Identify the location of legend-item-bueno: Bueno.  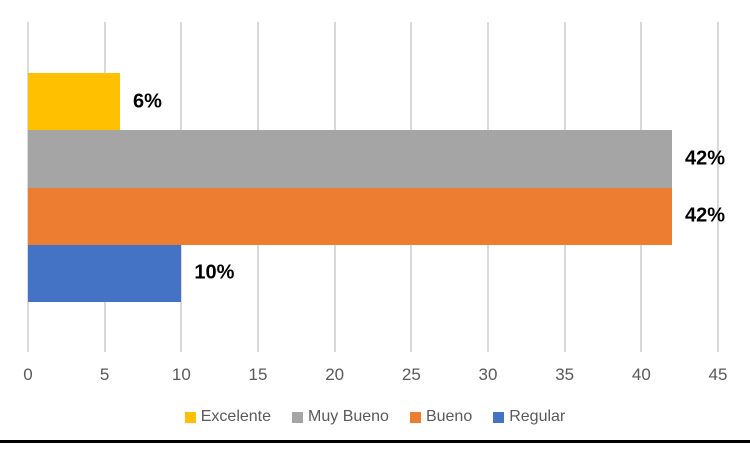
(441, 417).